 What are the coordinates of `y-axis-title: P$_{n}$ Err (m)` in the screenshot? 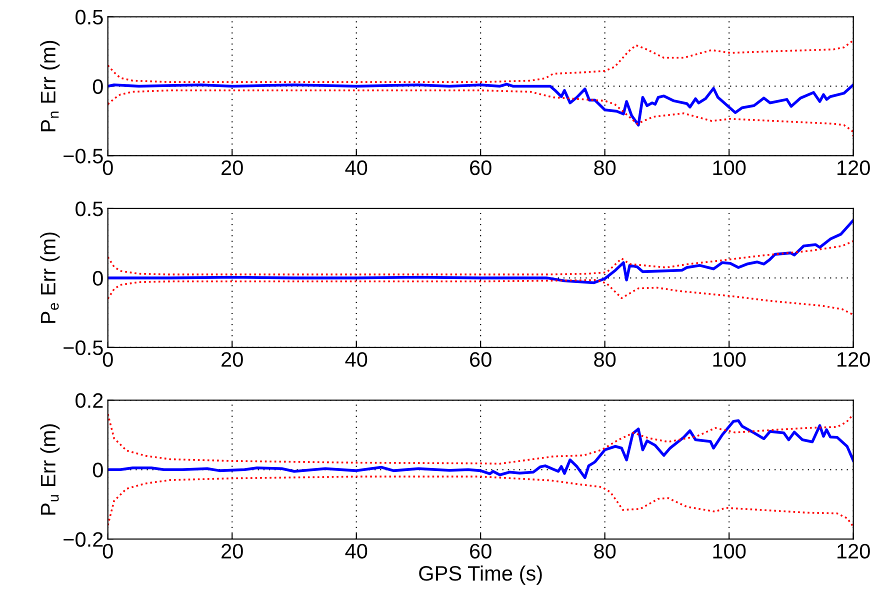 It's located at (50, 86).